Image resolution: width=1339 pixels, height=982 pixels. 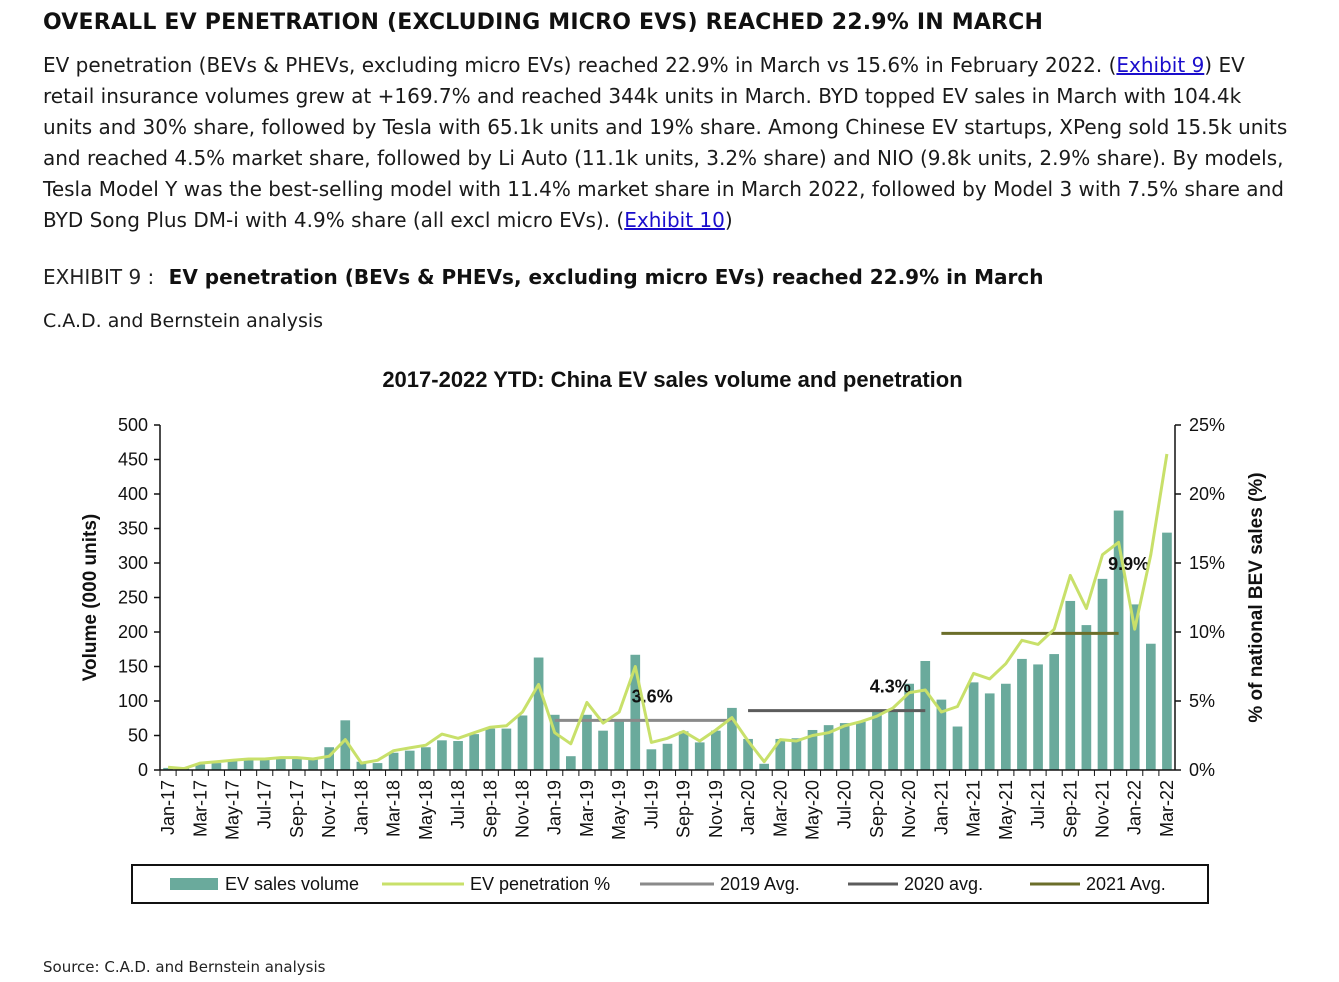 What do you see at coordinates (233, 810) in the screenshot?
I see `x-tick-label: May-17` at bounding box center [233, 810].